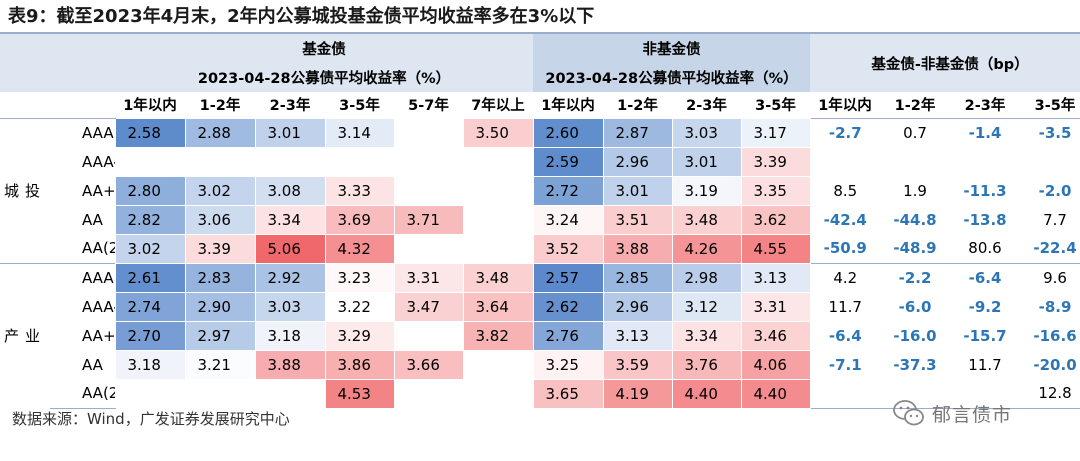  What do you see at coordinates (290, 105) in the screenshot?
I see `fund-term-header: 2-3年` at bounding box center [290, 105].